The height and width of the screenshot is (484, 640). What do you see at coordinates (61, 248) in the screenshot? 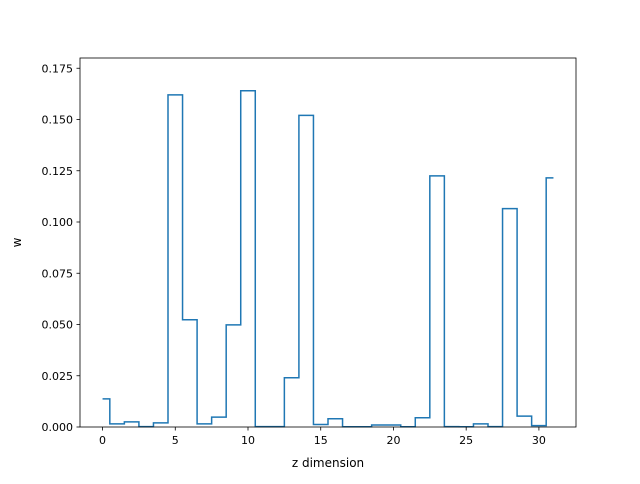
I see `y-axis-ticks: 0.000 0.025 0.050 0.075 0.100 0.125 0.150 0.175` at bounding box center [61, 248].